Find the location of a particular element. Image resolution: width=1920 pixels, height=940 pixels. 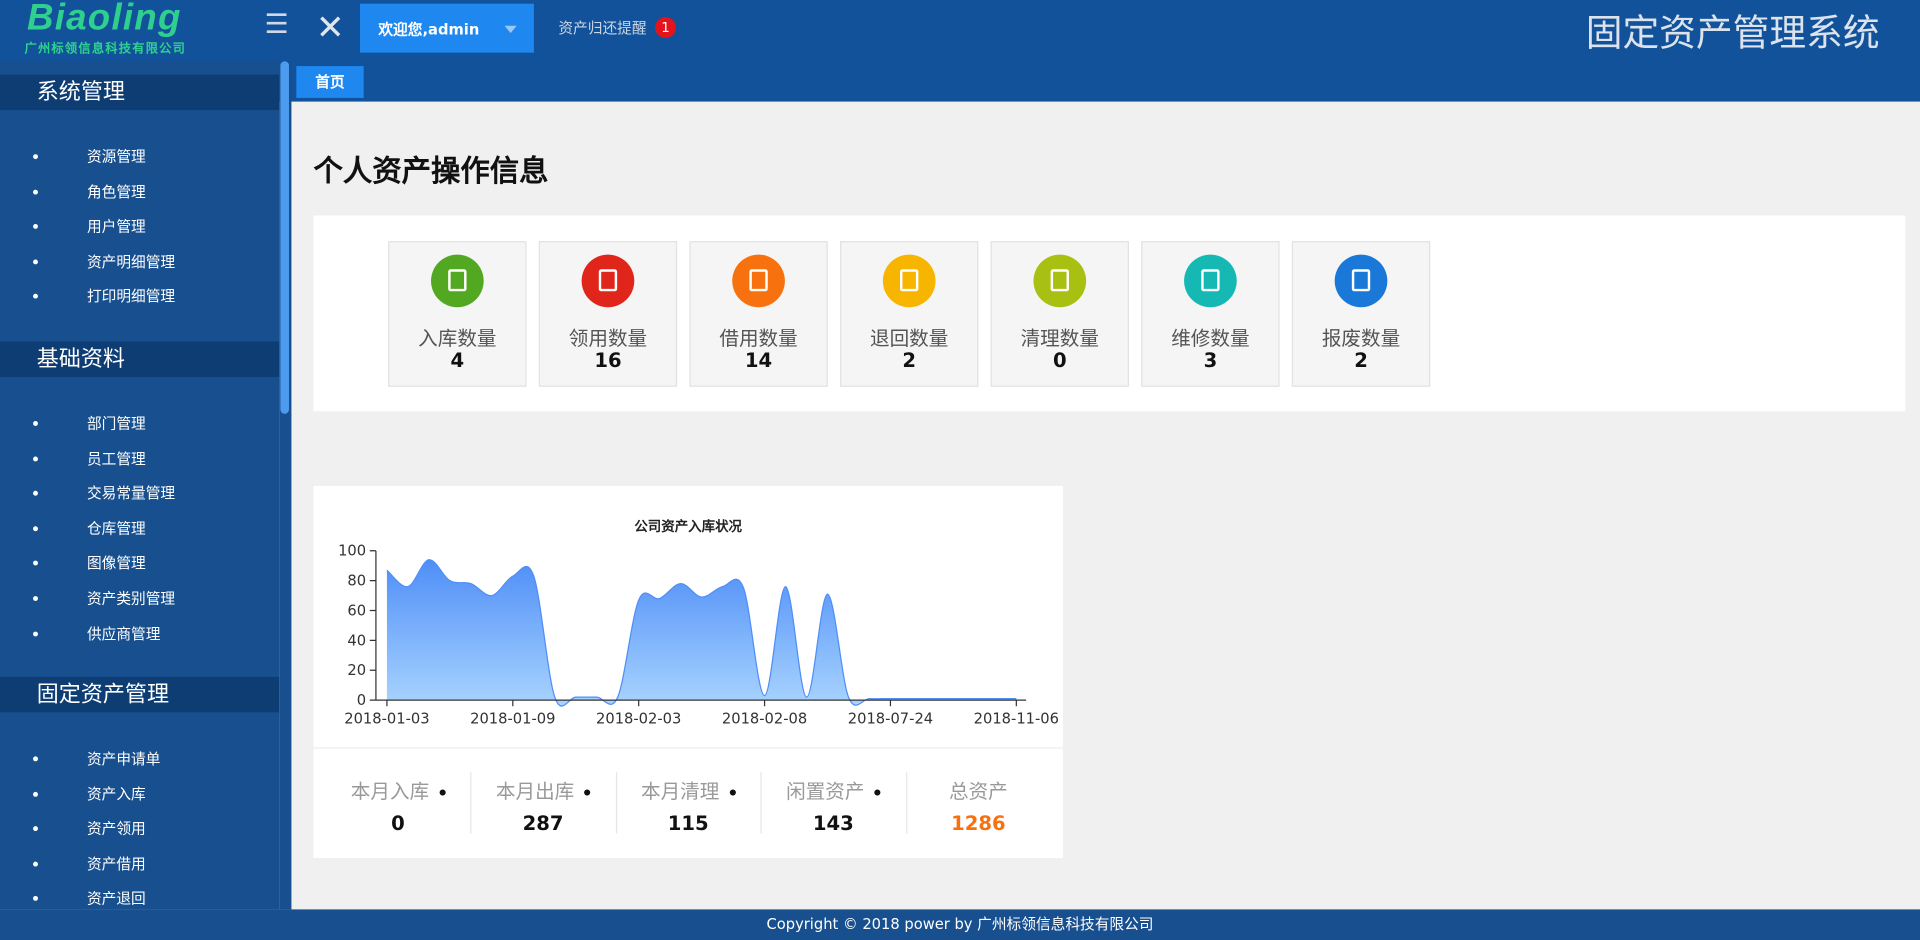

user-dropdown: 欢迎您,admin is located at coordinates (447, 28).